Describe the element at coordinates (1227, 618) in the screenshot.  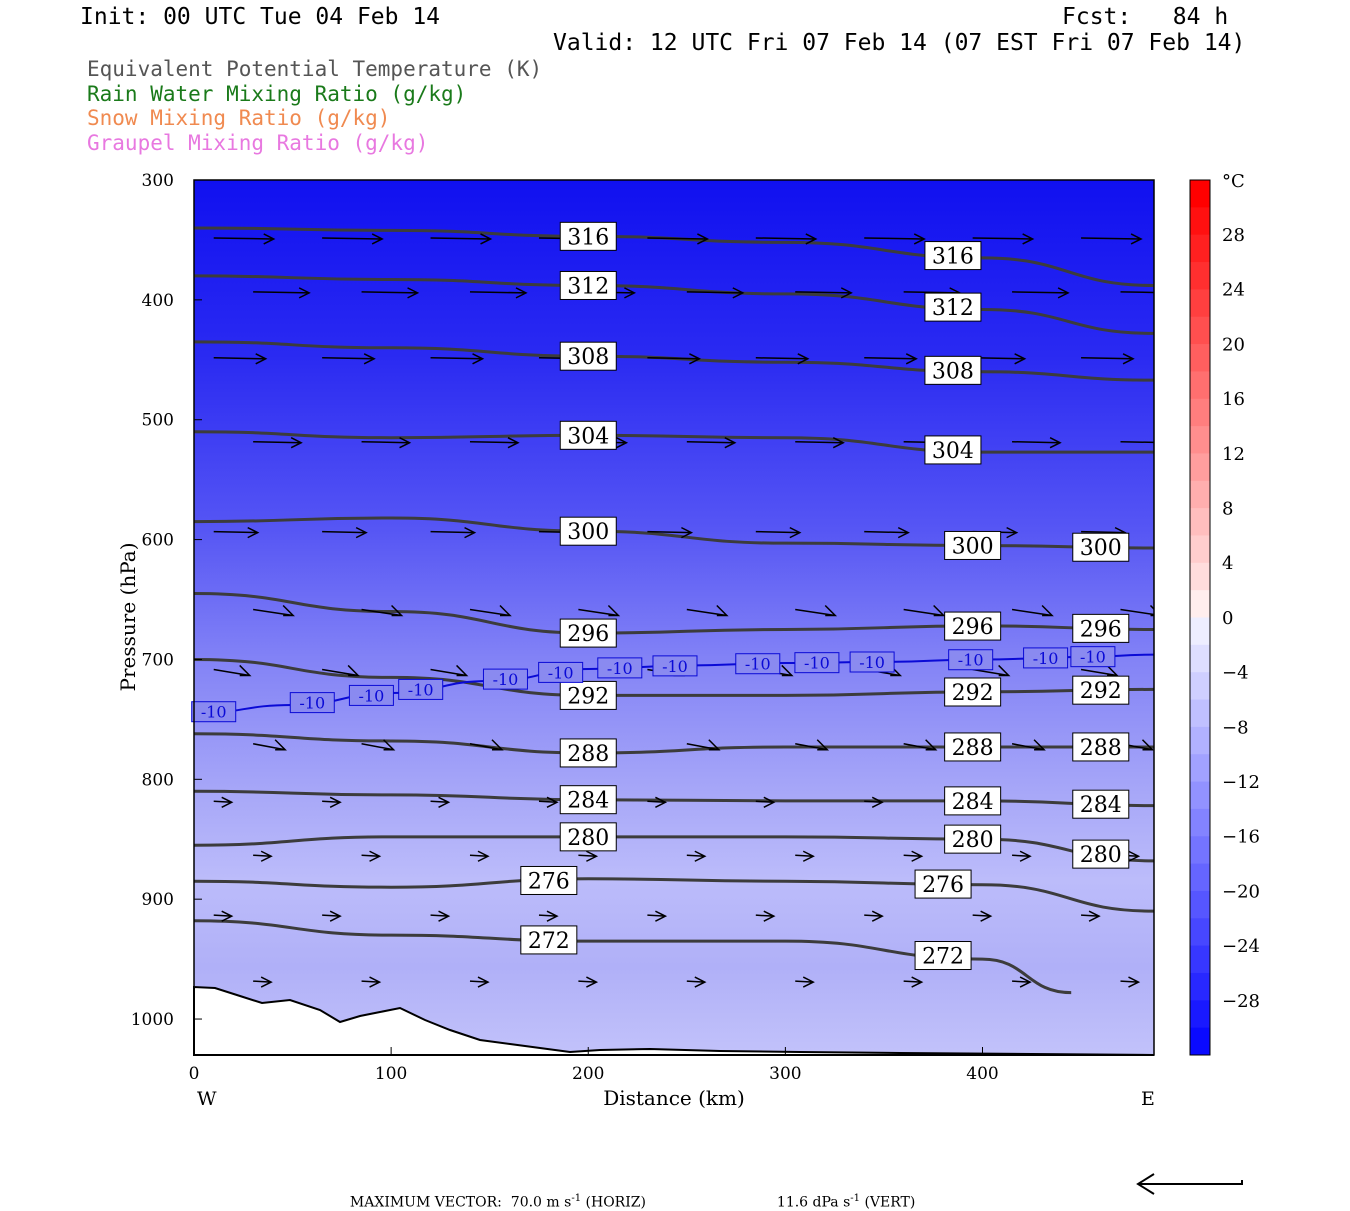
I see `colorbar-tick-label: 0` at that location.